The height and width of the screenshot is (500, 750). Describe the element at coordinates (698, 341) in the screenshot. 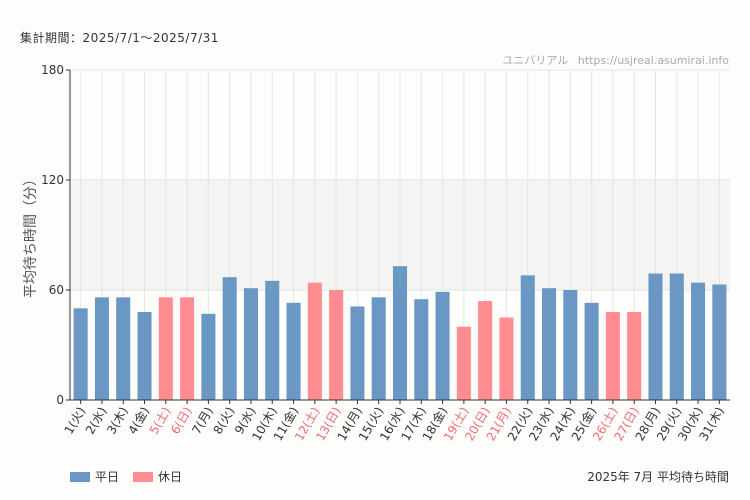

I see `bar-30(水)` at that location.